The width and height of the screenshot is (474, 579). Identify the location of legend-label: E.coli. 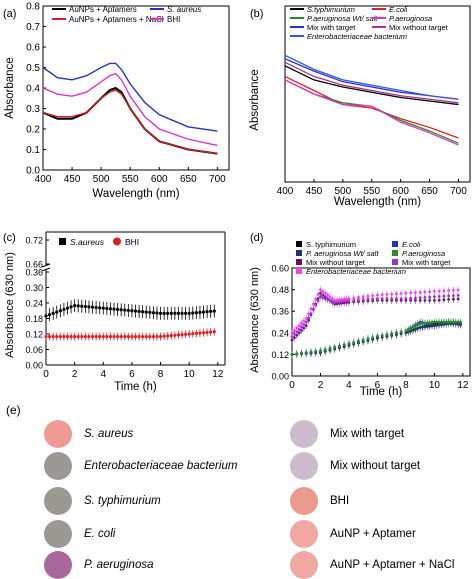
(411, 244).